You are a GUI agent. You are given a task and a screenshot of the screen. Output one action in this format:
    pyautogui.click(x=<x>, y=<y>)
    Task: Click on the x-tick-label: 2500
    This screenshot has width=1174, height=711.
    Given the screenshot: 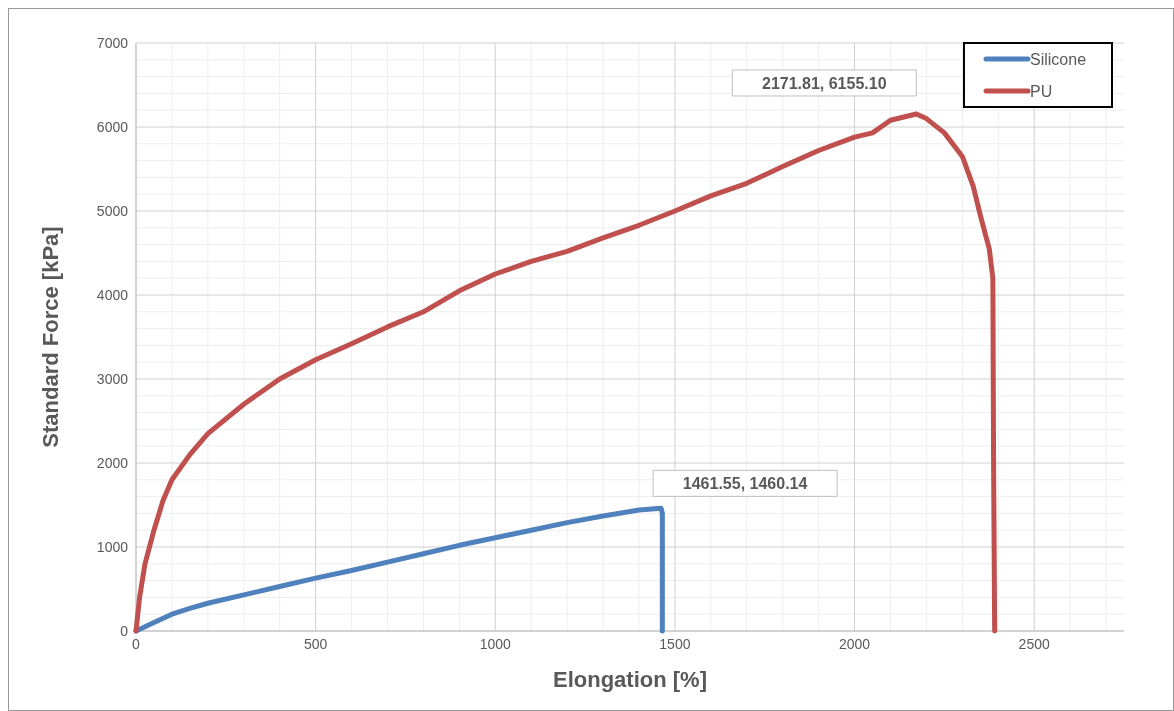 What is the action you would take?
    pyautogui.click(x=1034, y=644)
    